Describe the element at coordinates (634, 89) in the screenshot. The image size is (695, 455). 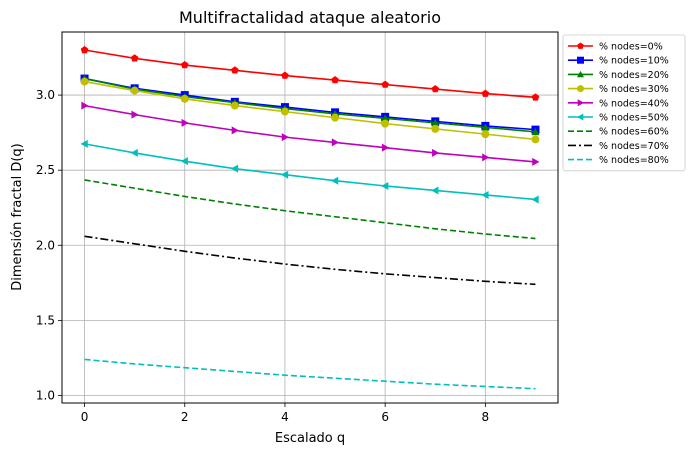
I see `legend-label: % nodes=30%` at that location.